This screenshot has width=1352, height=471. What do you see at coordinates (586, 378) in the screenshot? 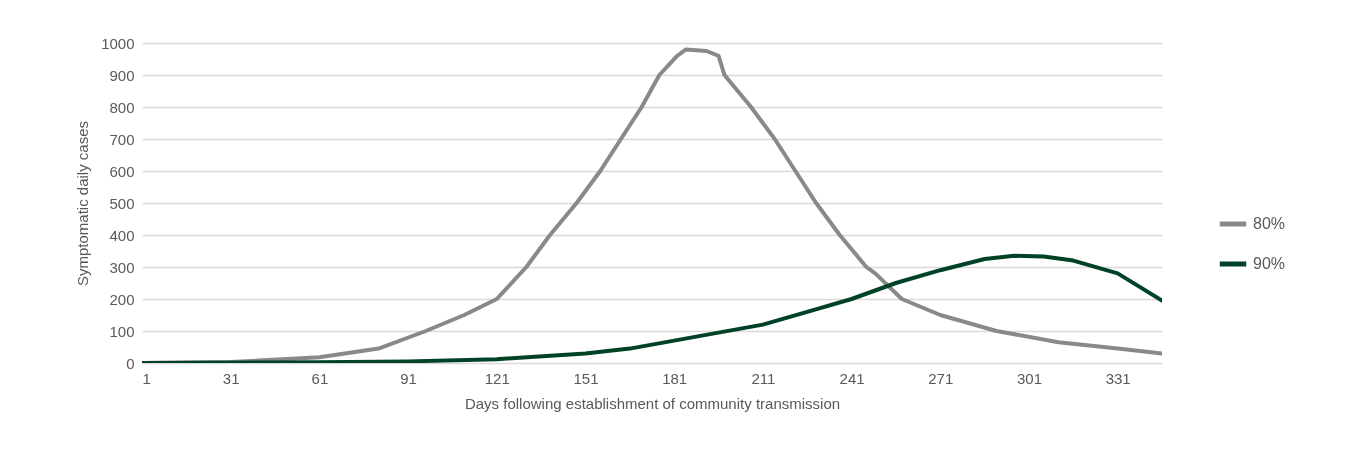
I see `x-tick-label: 151` at bounding box center [586, 378].